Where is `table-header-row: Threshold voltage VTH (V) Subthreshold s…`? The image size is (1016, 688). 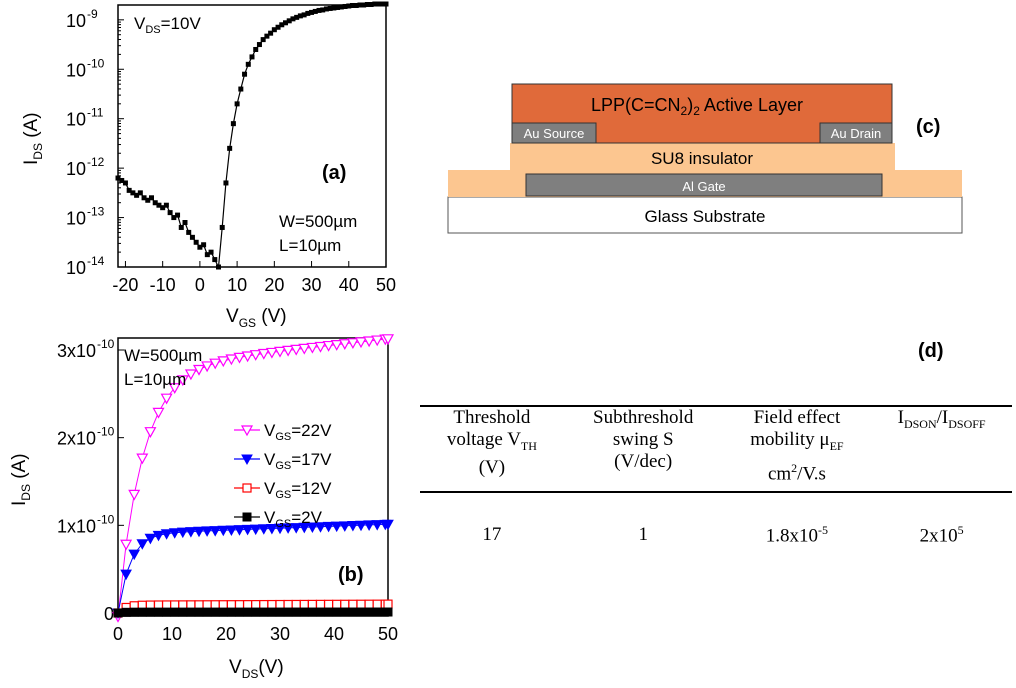 table-header-row: Threshold voltage VTH (V) Subthreshold s… is located at coordinates (716, 449).